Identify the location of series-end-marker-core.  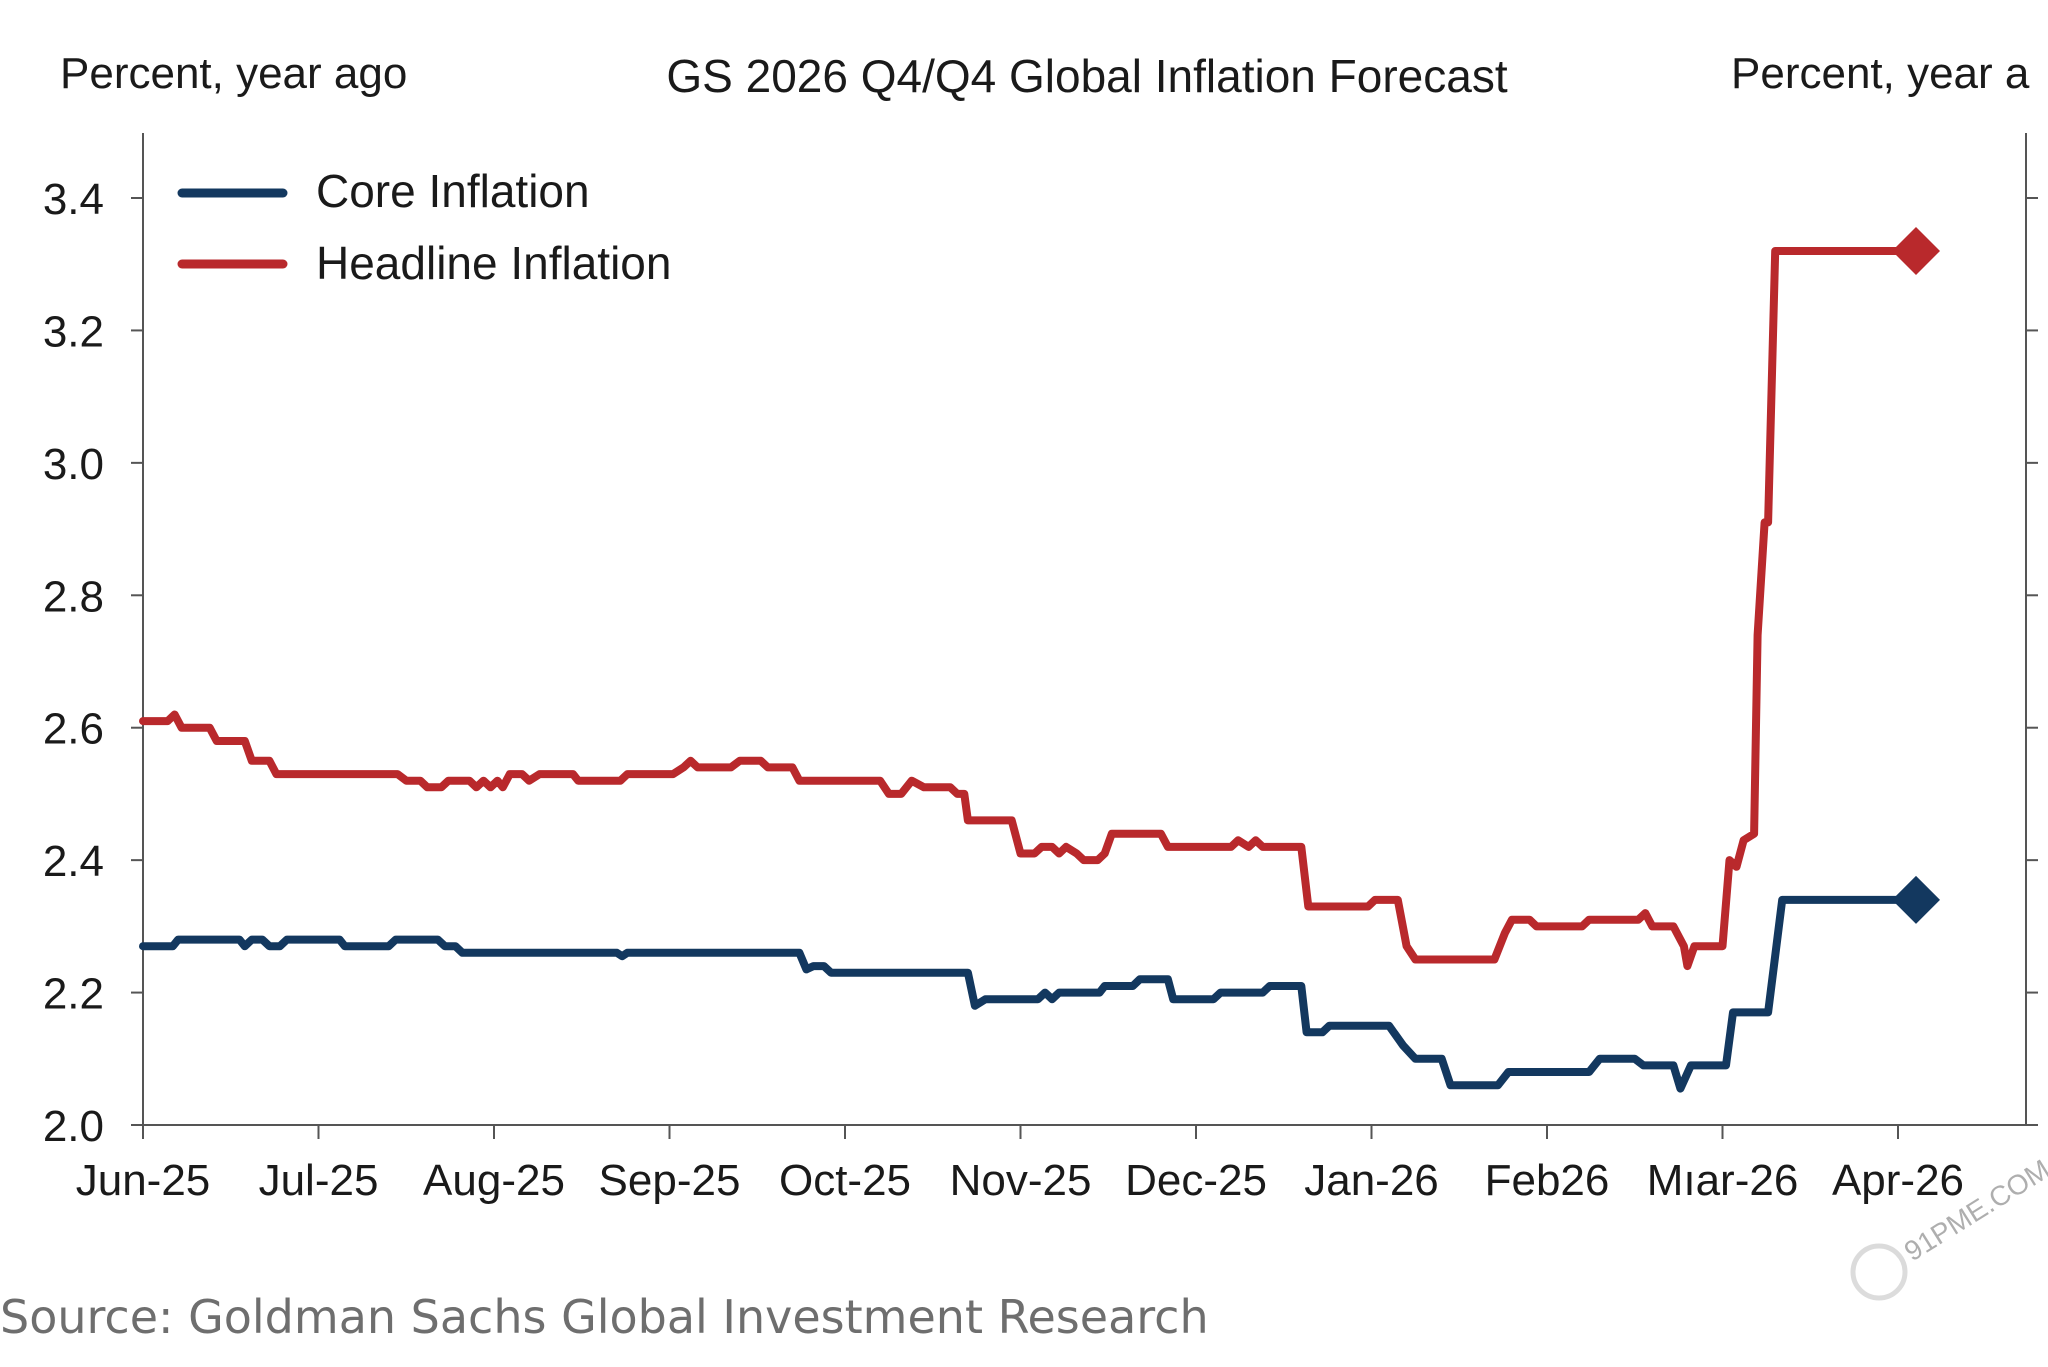
(1916, 899).